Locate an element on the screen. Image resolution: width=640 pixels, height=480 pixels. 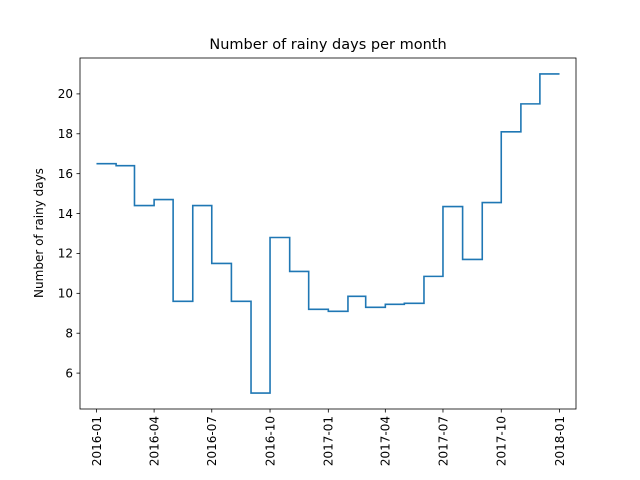
y-axis: 6 8 10 12 14 16 18 20 is located at coordinates (69, 233).